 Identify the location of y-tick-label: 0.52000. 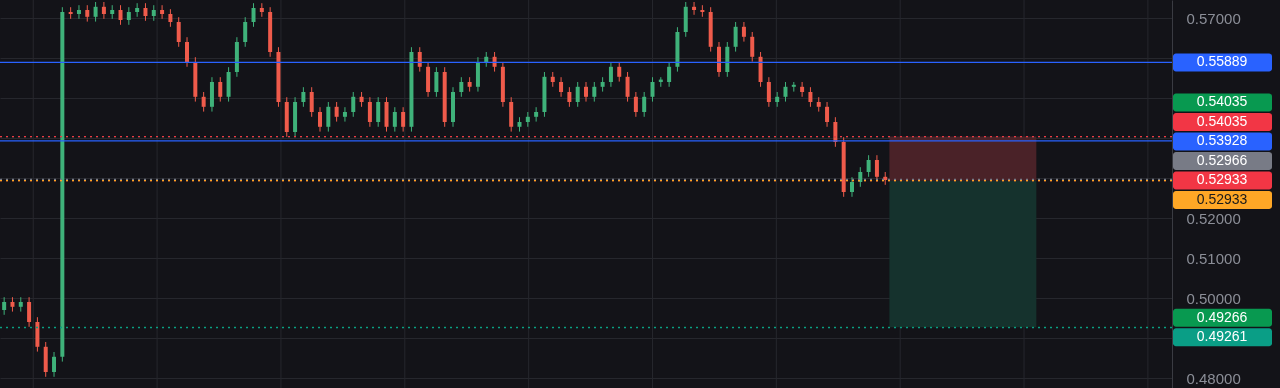
(1213, 218).